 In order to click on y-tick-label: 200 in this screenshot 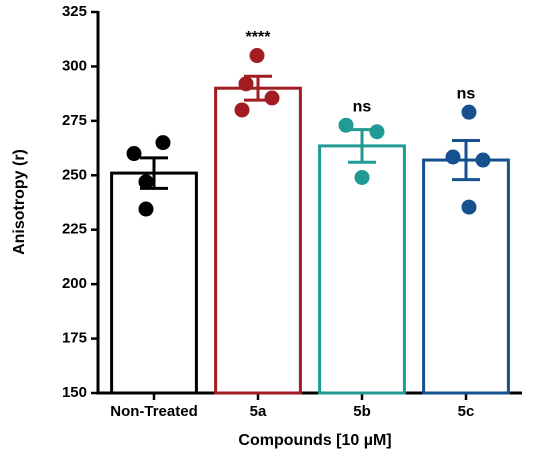, I will do `click(74, 283)`.